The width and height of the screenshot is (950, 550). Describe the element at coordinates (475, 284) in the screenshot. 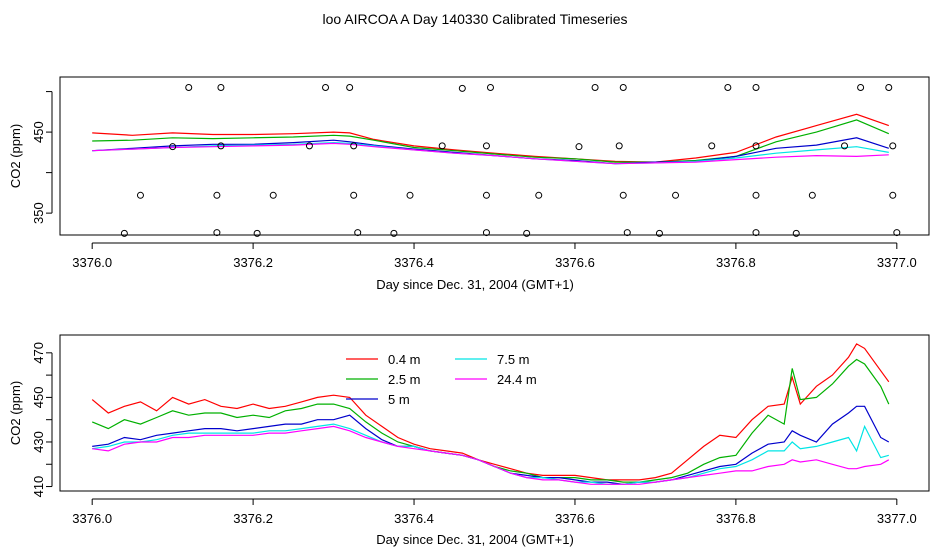

I see `top-x-axis-label: Day since Dec. 31, 2004 (GMT+1)` at that location.